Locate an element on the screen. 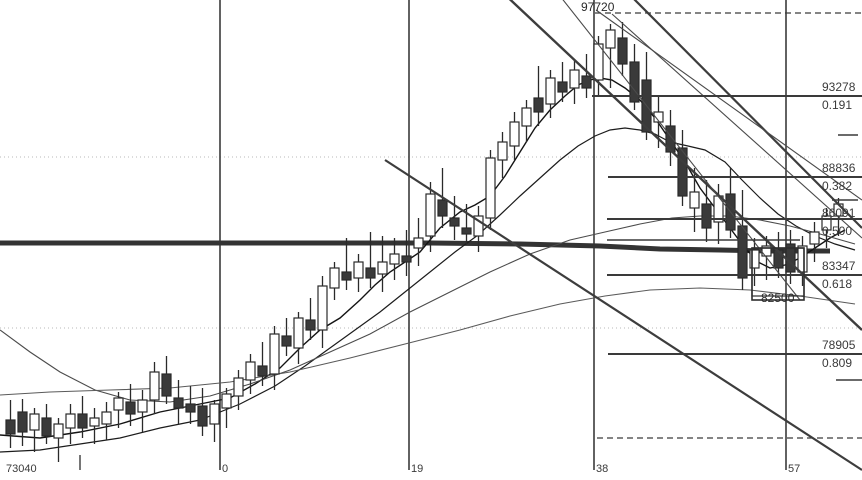 Image resolution: width=862 pixels, height=480 pixels. price-level-label-4: 78905 is located at coordinates (839, 345).